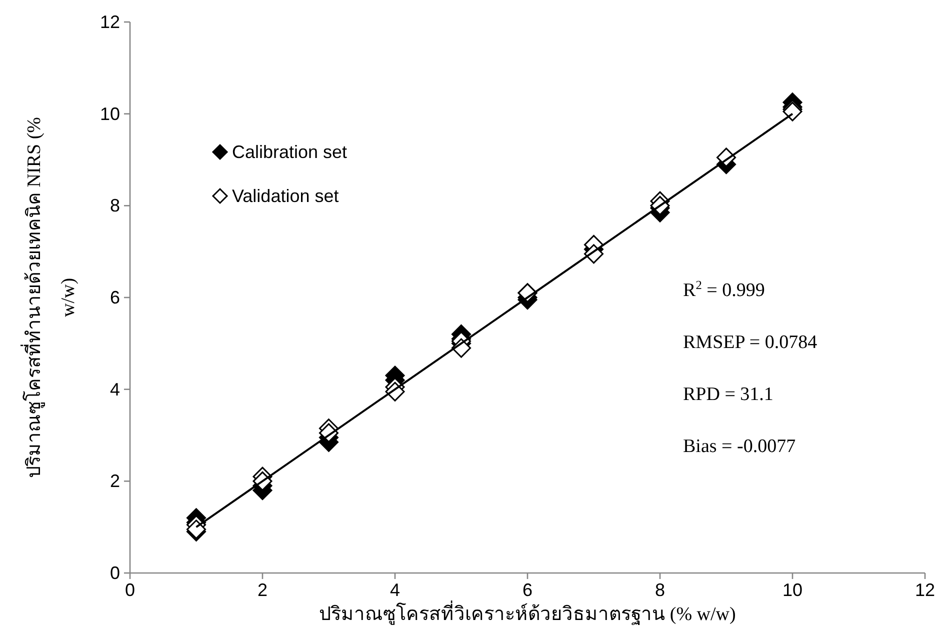 The image size is (940, 628). Describe the element at coordinates (262, 590) in the screenshot. I see `x-tick-label: 2` at that location.